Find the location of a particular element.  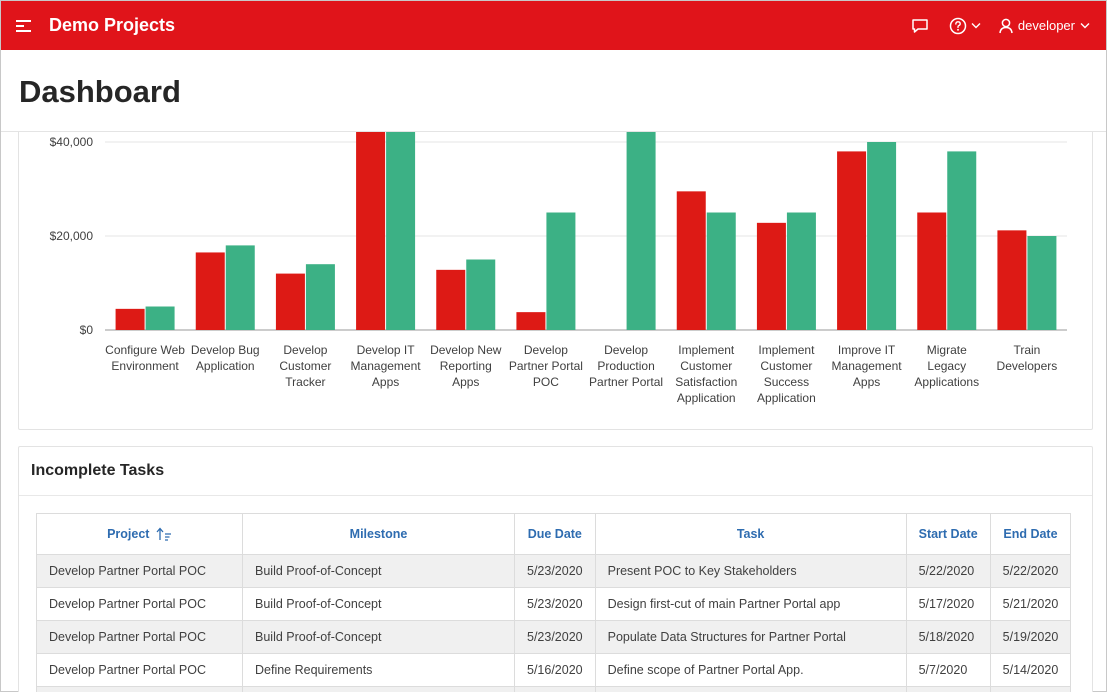

tasks-region-title: Incomplete Tasks is located at coordinates (98, 470).